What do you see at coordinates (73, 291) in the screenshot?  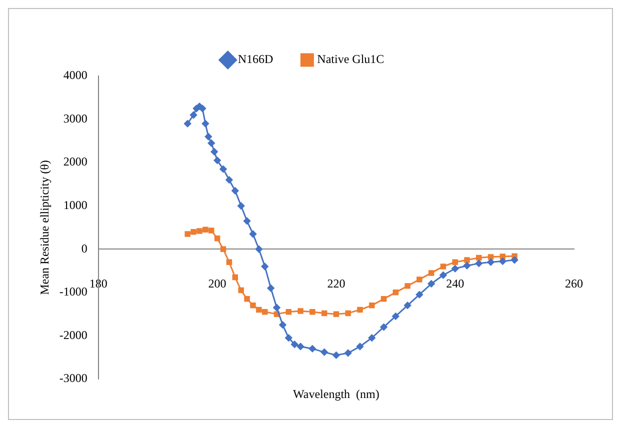 I see `y-tick-label: -1000` at bounding box center [73, 291].